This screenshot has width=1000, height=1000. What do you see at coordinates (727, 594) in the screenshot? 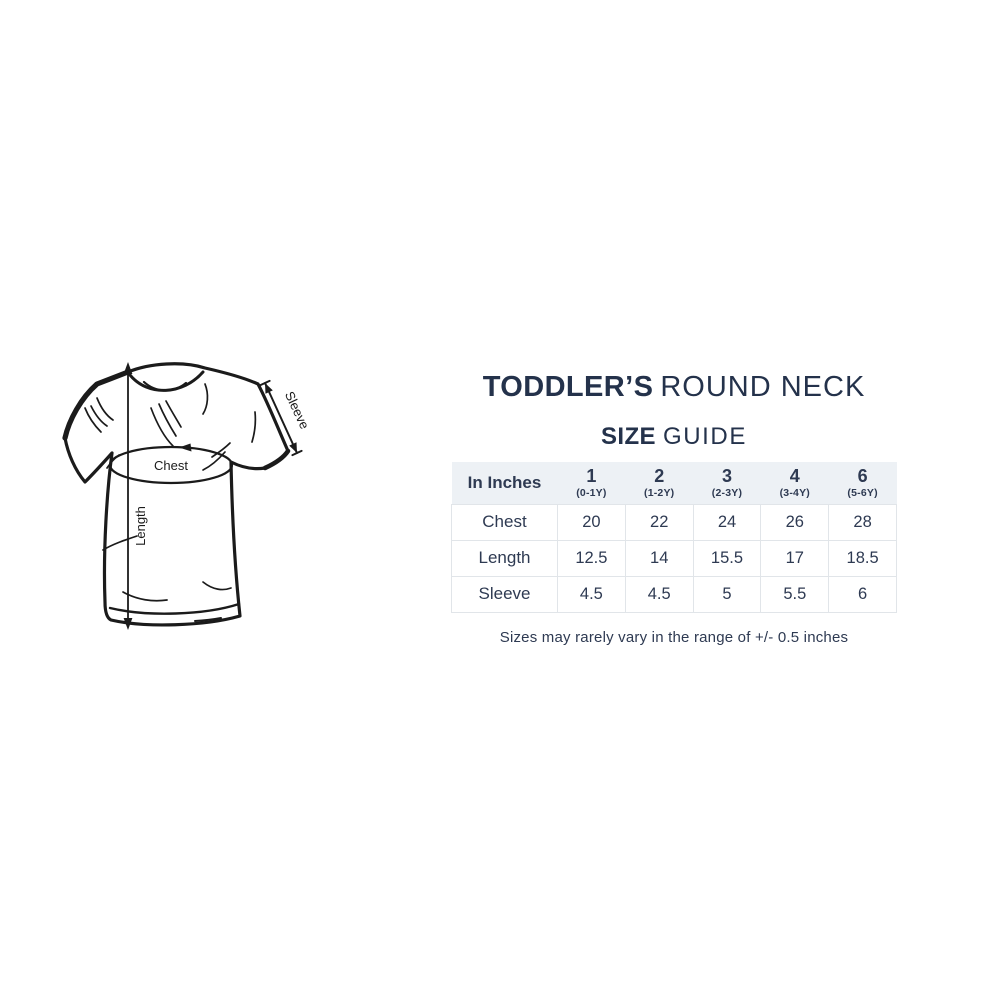
I see `size-value-cell: 5` at bounding box center [727, 594].